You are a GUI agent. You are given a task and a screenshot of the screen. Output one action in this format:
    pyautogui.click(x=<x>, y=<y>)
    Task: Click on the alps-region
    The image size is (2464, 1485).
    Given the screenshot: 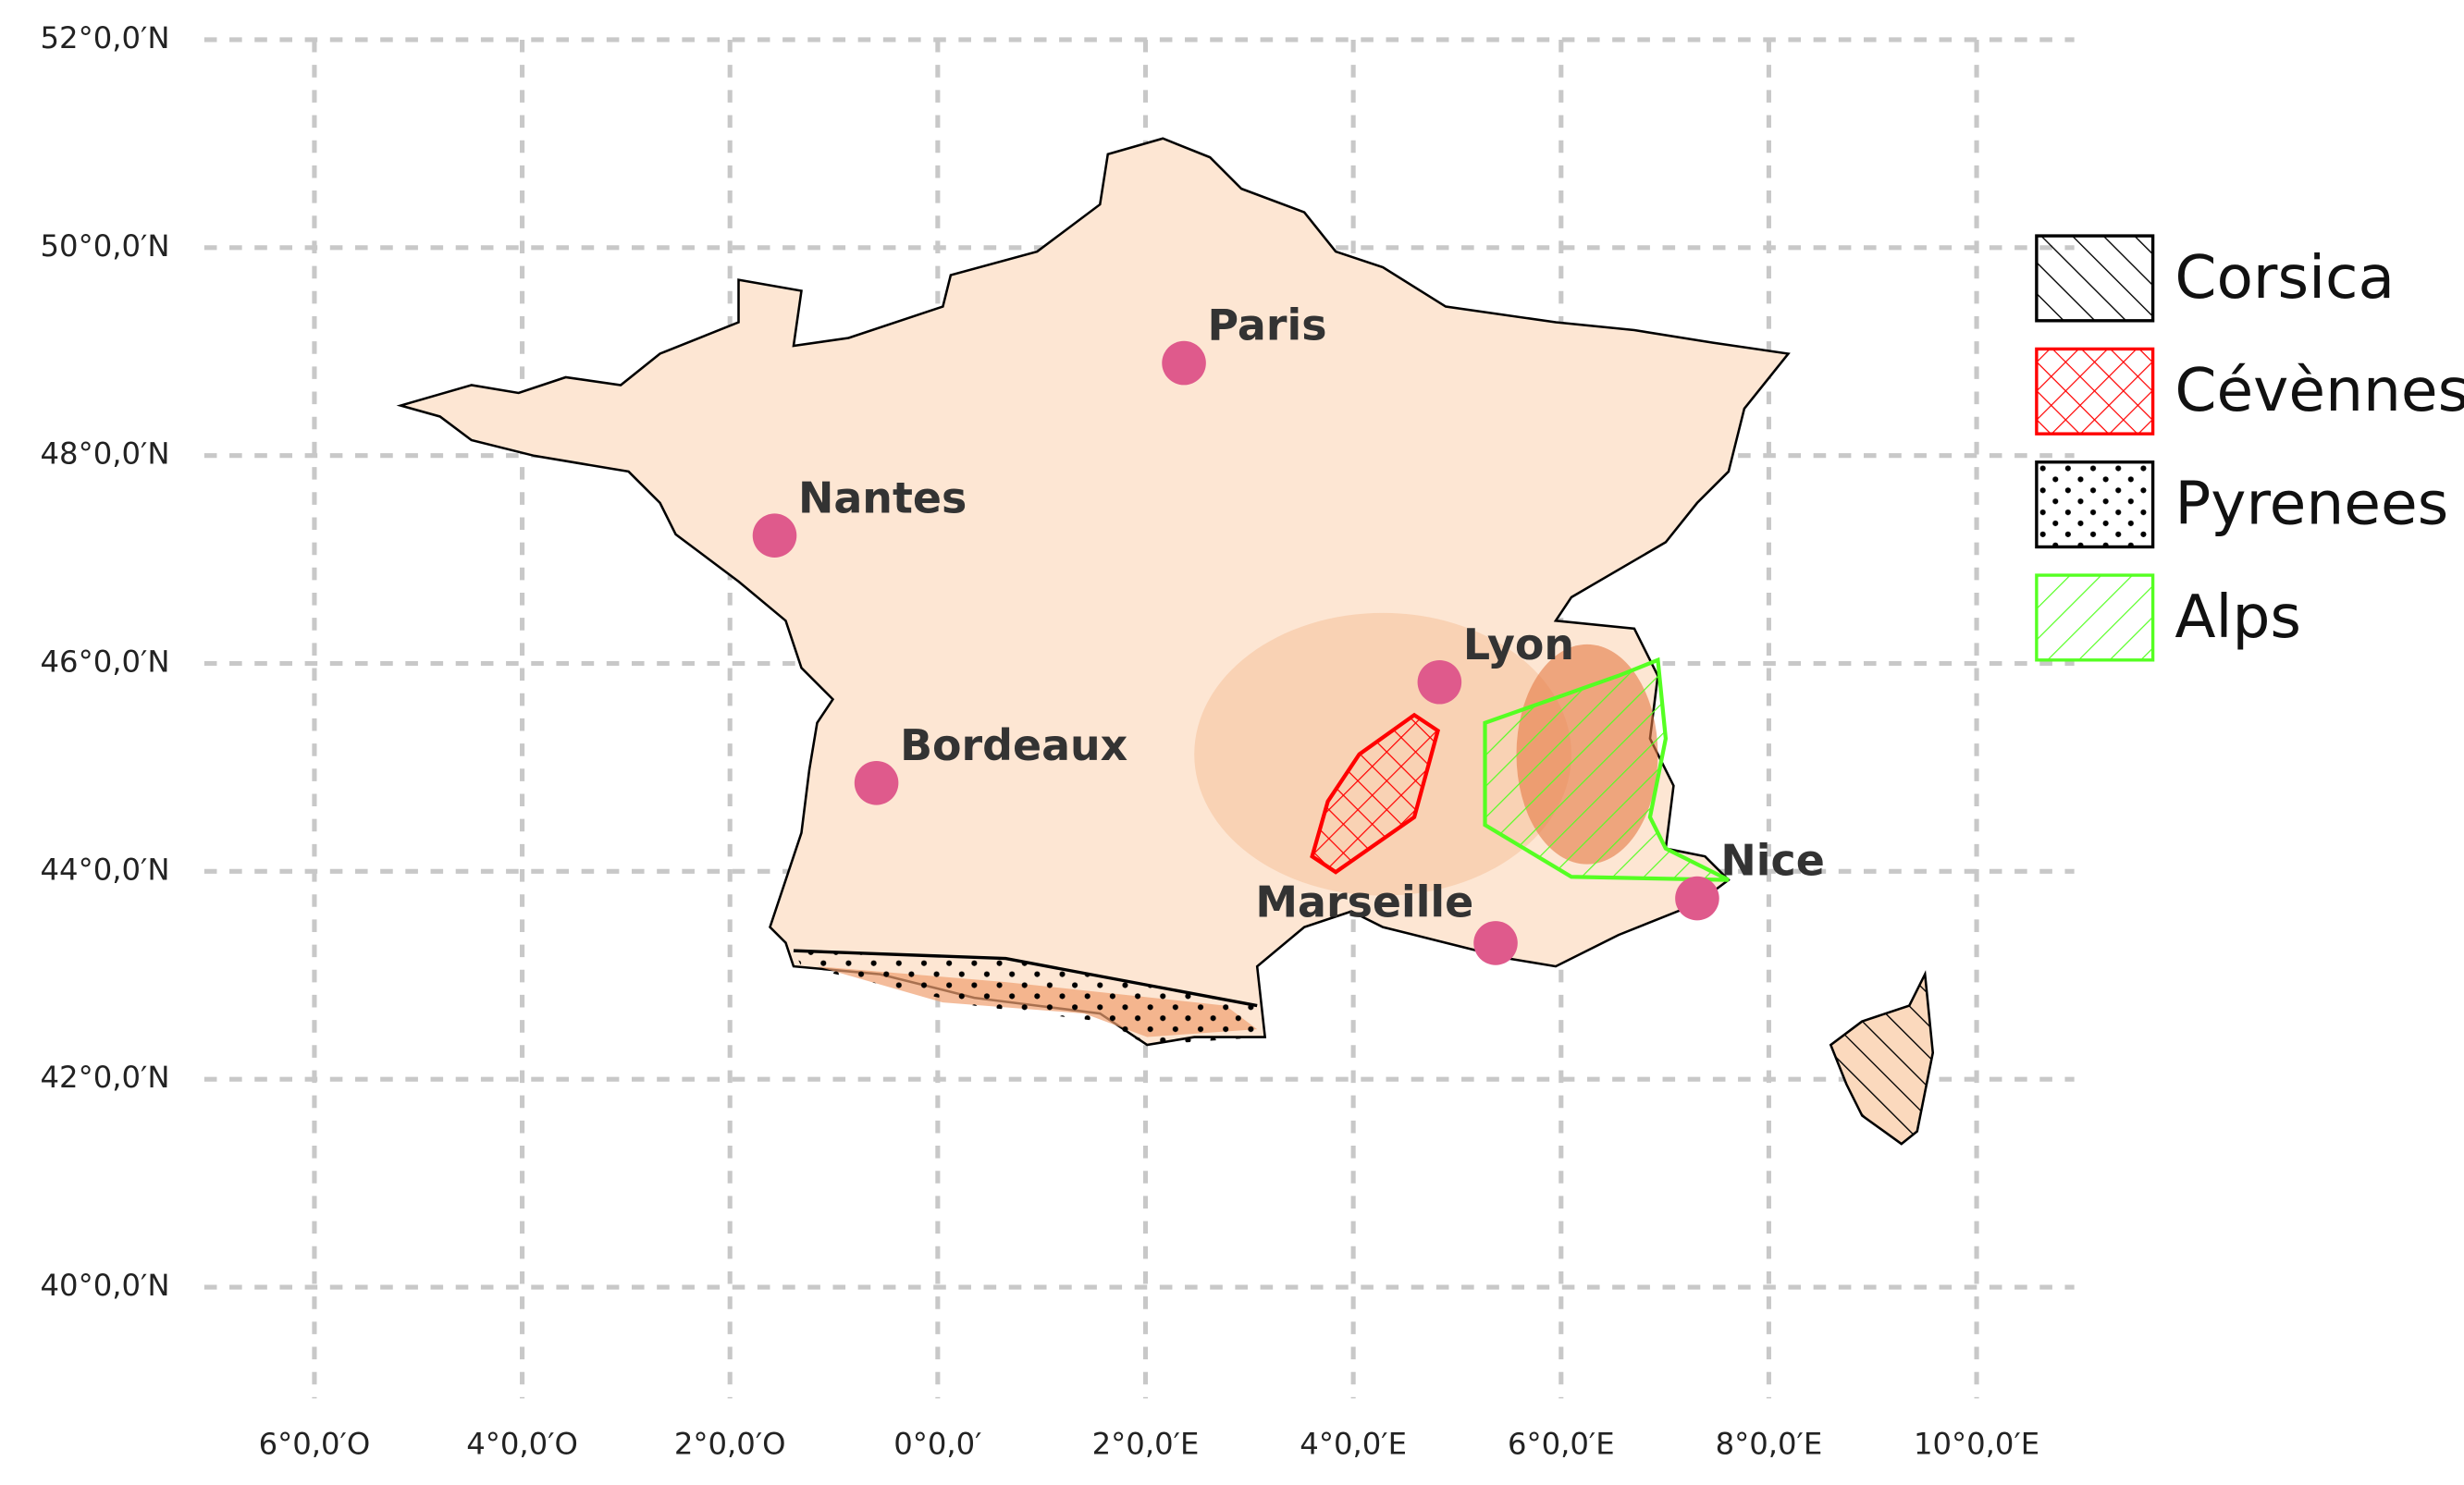 What is the action you would take?
    pyautogui.click(x=1606, y=770)
    